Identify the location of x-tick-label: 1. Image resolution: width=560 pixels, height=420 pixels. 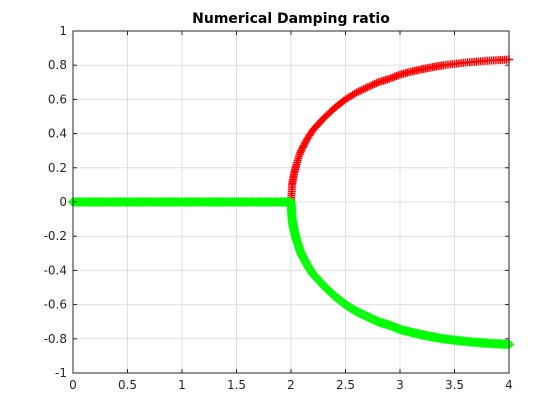
(182, 385).